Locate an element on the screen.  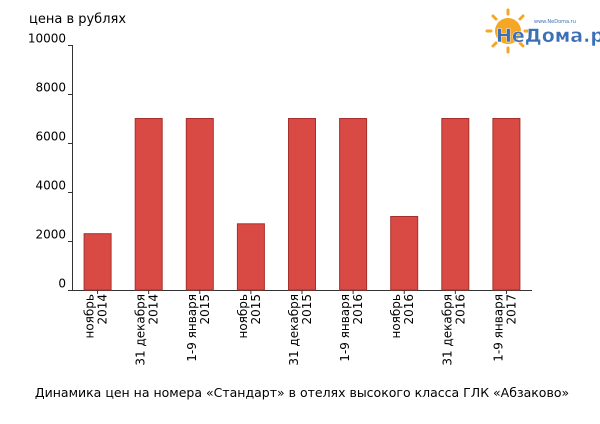
logo-text: НеДома.ру is located at coordinates (548, 36).